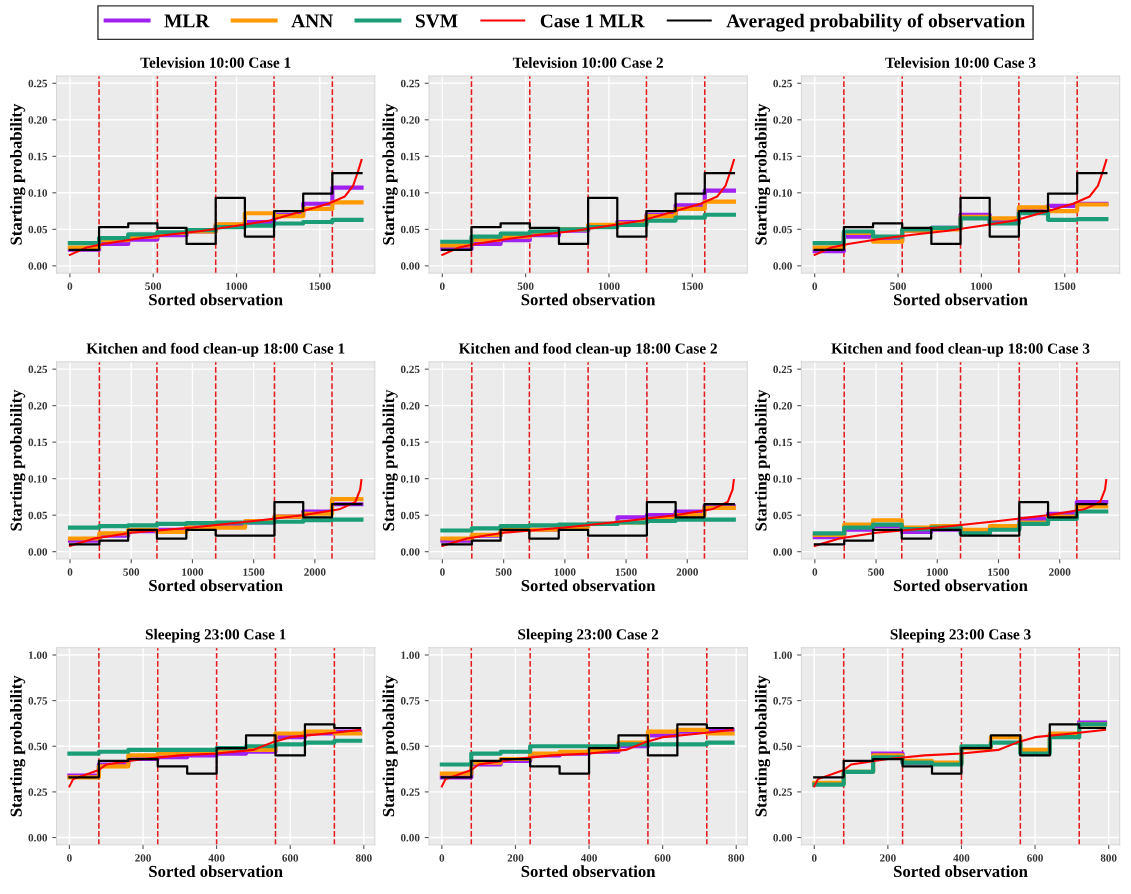 Image resolution: width=1131 pixels, height=894 pixels. I want to click on chart-title: Sleeping 23:00 Case 2, so click(588, 635).